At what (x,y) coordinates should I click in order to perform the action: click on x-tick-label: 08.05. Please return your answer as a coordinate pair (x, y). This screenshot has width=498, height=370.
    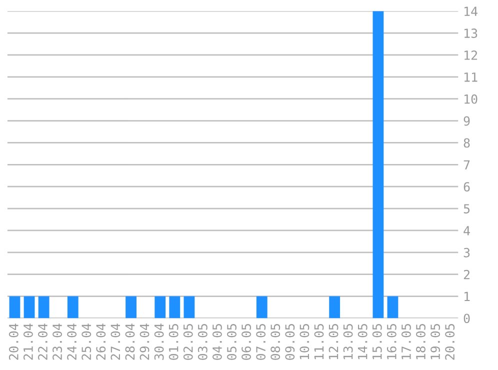
    Looking at the image, I should click on (275, 342).